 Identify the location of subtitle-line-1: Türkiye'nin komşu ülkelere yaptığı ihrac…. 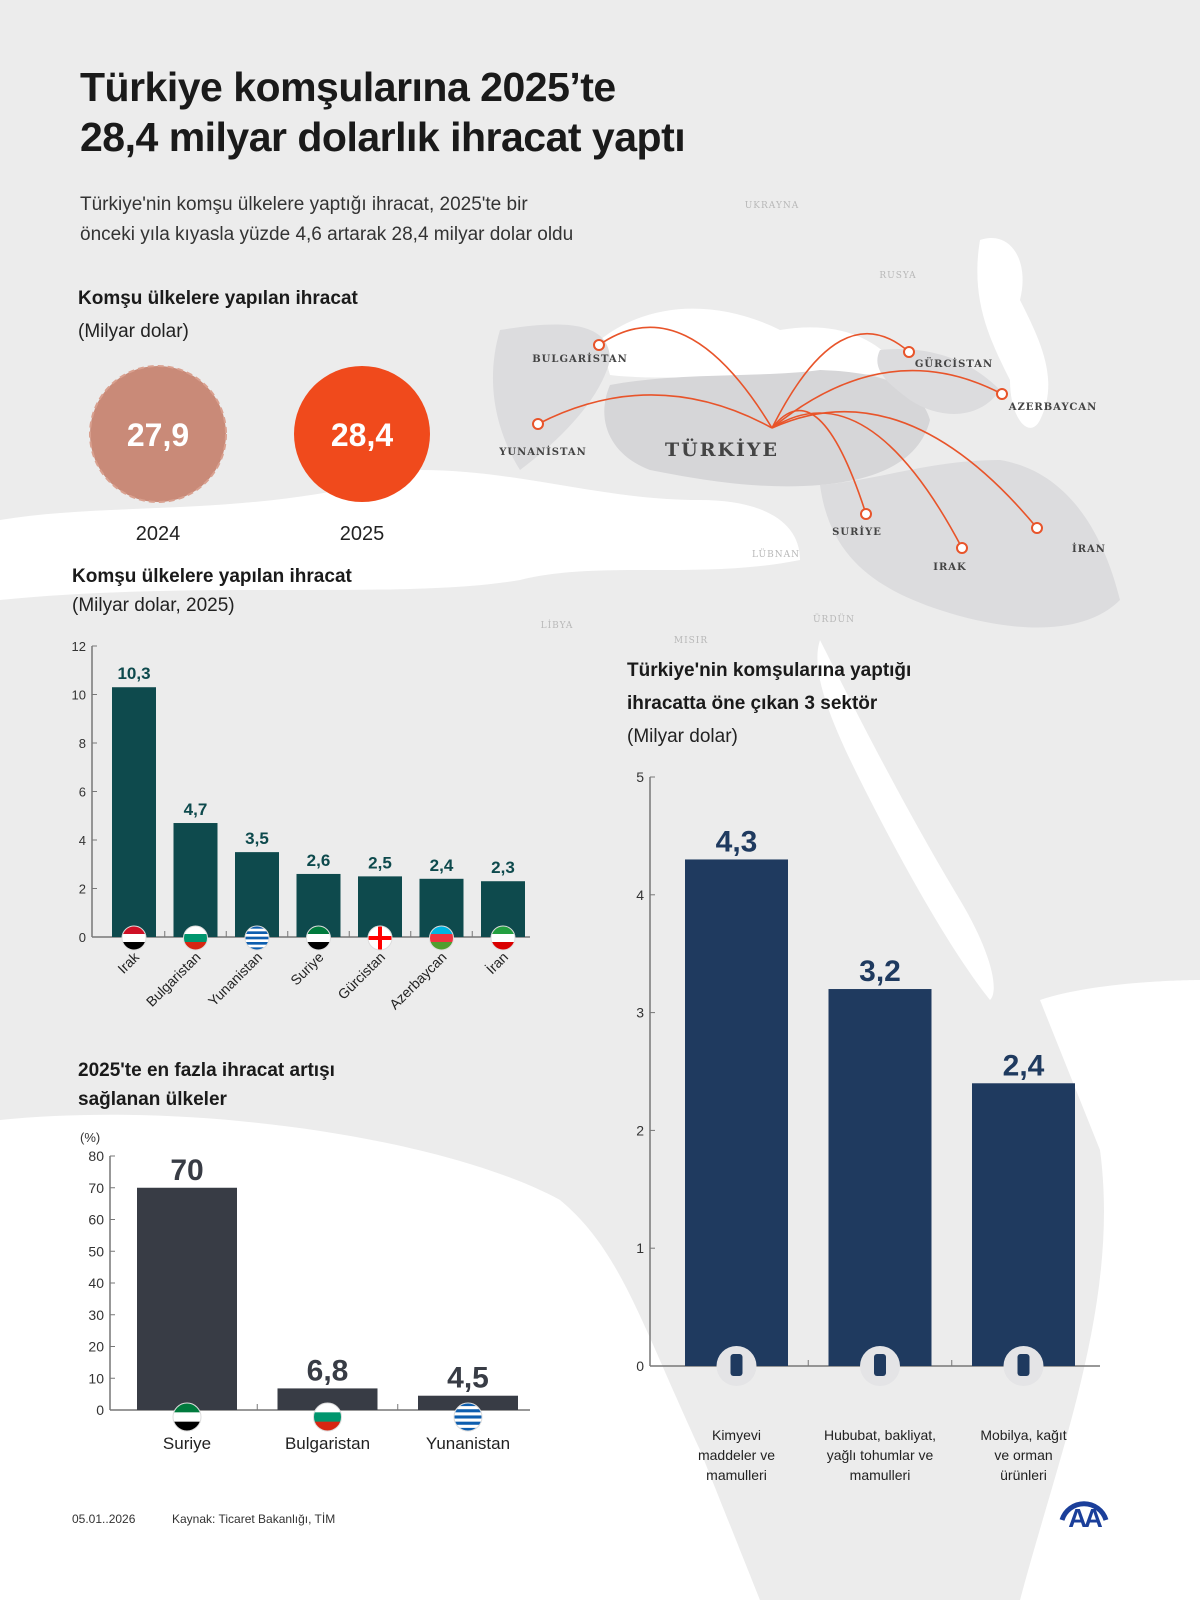
(304, 204).